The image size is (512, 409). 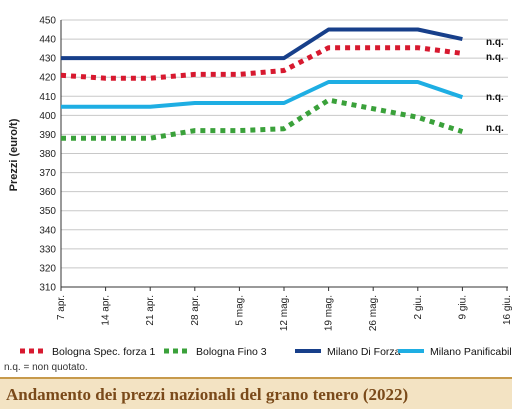 I want to click on x-tick-label: 9 giu., so click(x=462, y=307).